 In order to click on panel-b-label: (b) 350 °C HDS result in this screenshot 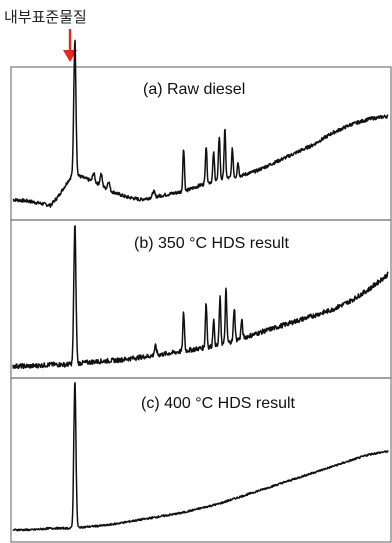, I will do `click(211, 243)`.